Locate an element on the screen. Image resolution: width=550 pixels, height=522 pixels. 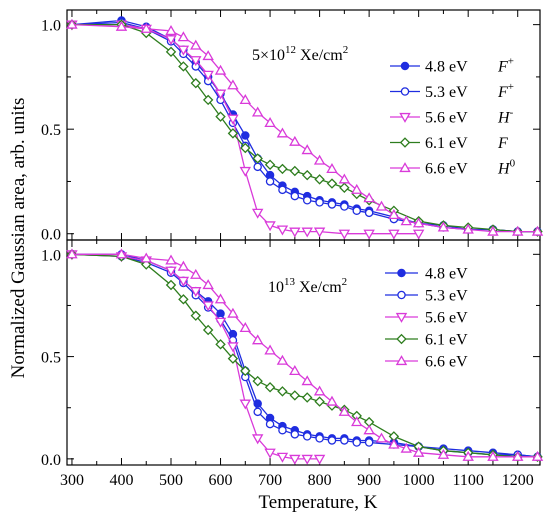
x-tick-label: 500 is located at coordinates (171, 480).